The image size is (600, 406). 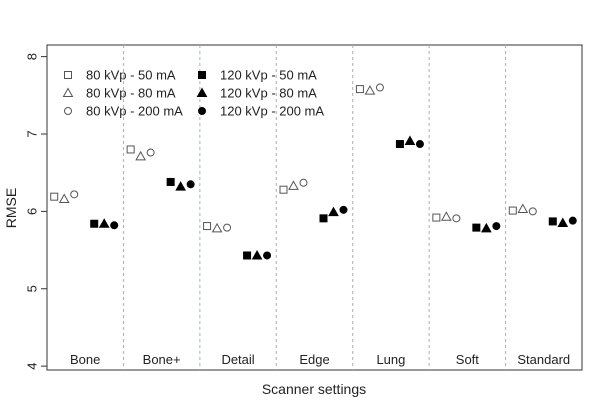 I want to click on category-label: Detail, so click(x=237, y=359).